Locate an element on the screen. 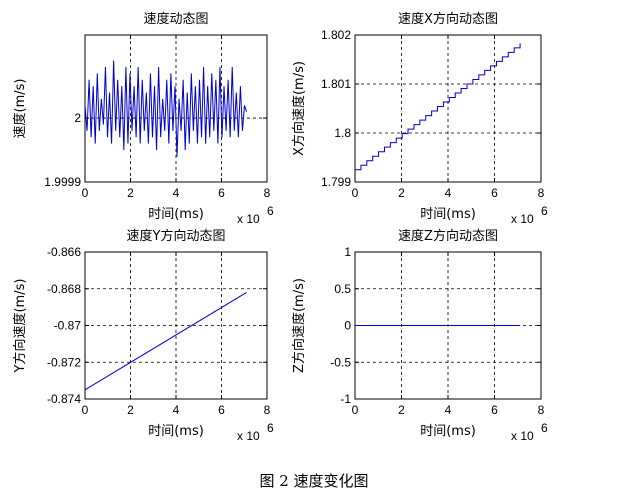  y-tick-label: 0 is located at coordinates (347, 326).